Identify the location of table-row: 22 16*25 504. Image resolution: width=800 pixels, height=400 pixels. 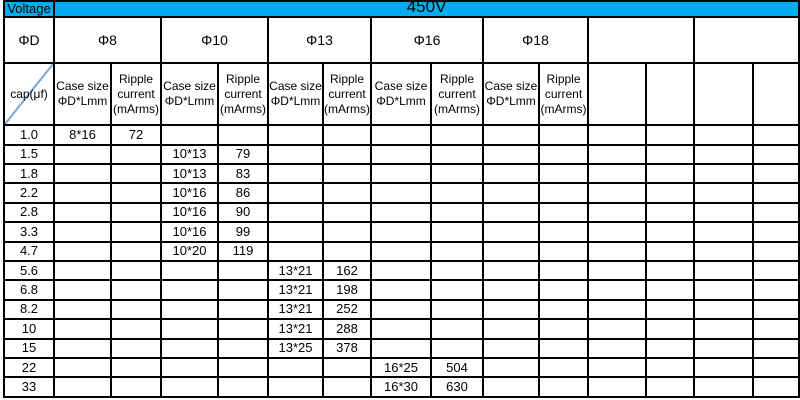
(401, 367).